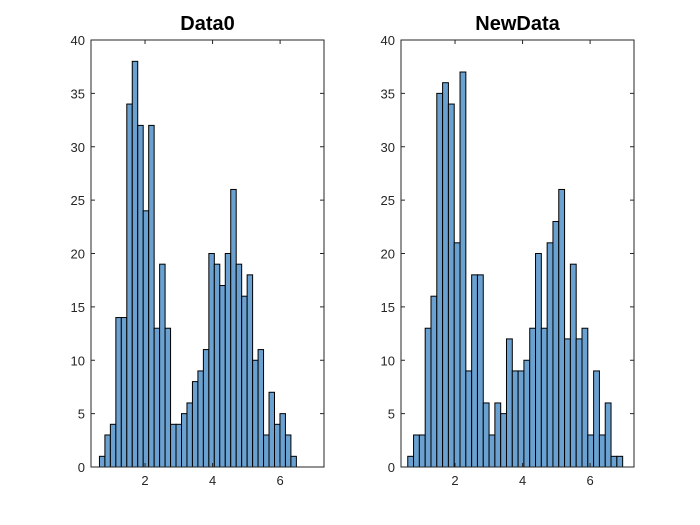 This screenshot has height=525, width=700. What do you see at coordinates (391, 414) in the screenshot?
I see `y-tick-label: 5` at bounding box center [391, 414].